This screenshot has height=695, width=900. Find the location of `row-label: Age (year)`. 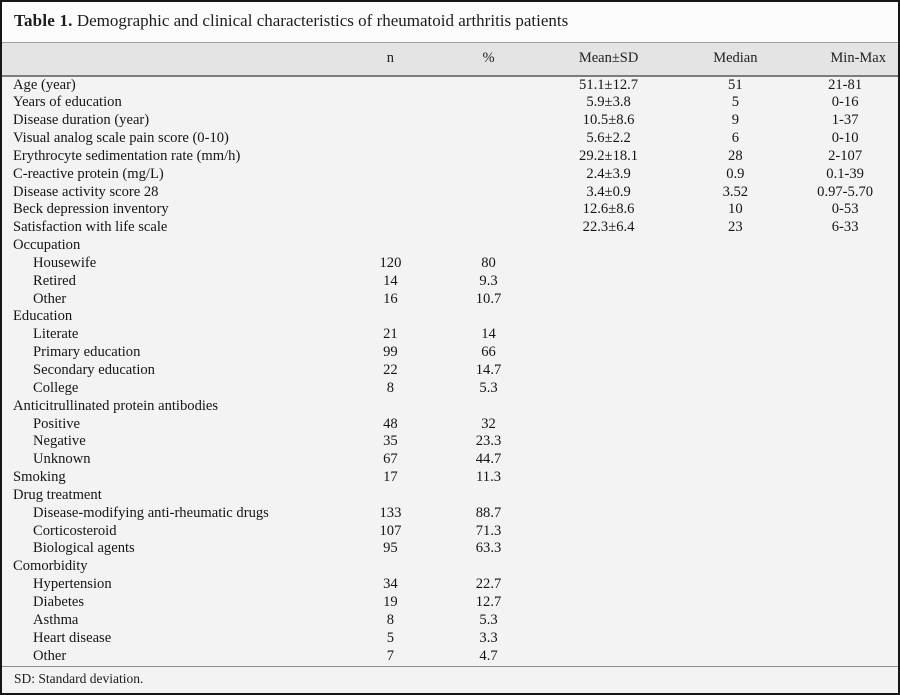

row-label: Age (year) is located at coordinates (44, 84).